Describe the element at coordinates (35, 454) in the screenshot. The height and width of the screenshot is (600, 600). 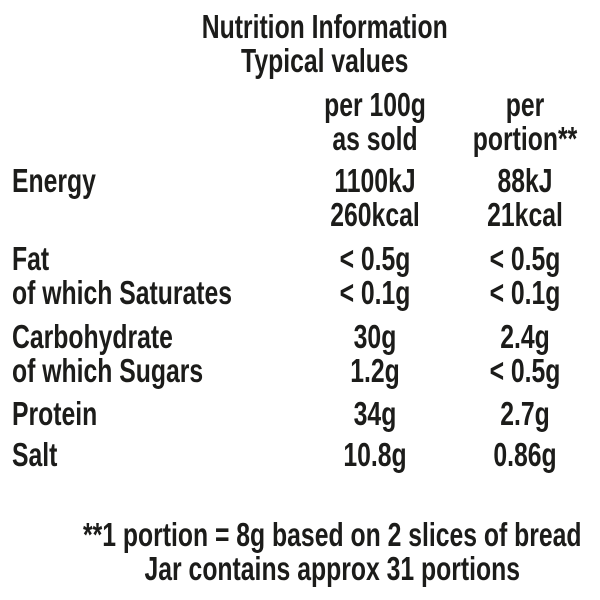
I see `row-label: Salt` at that location.